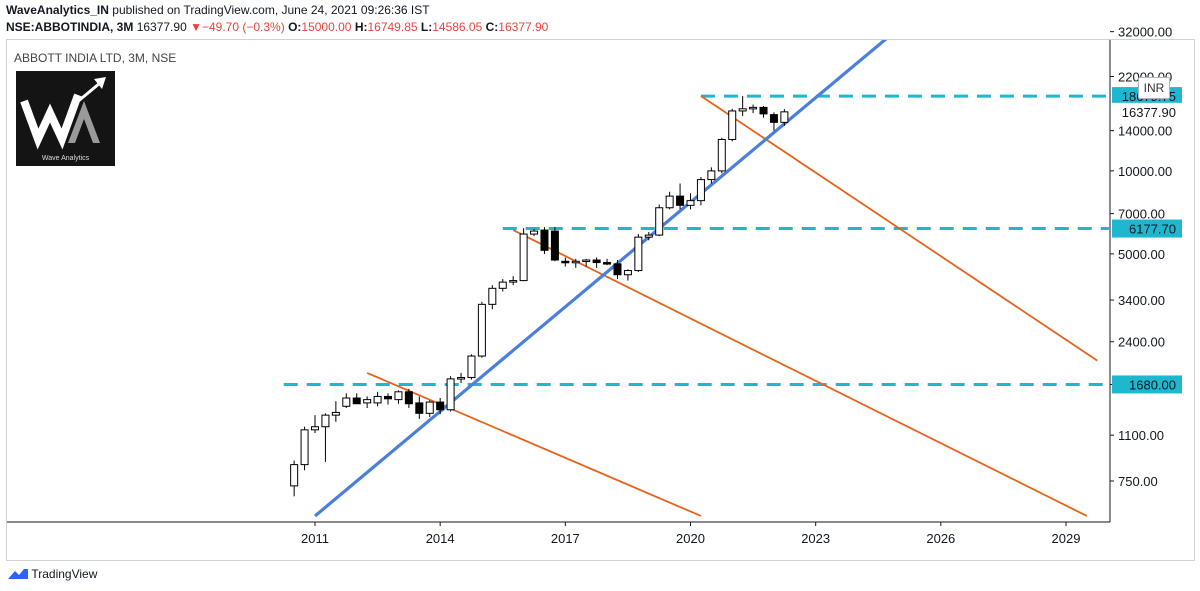 The width and height of the screenshot is (1200, 591). Describe the element at coordinates (940, 538) in the screenshot. I see `x-tick-label: 2026` at that location.